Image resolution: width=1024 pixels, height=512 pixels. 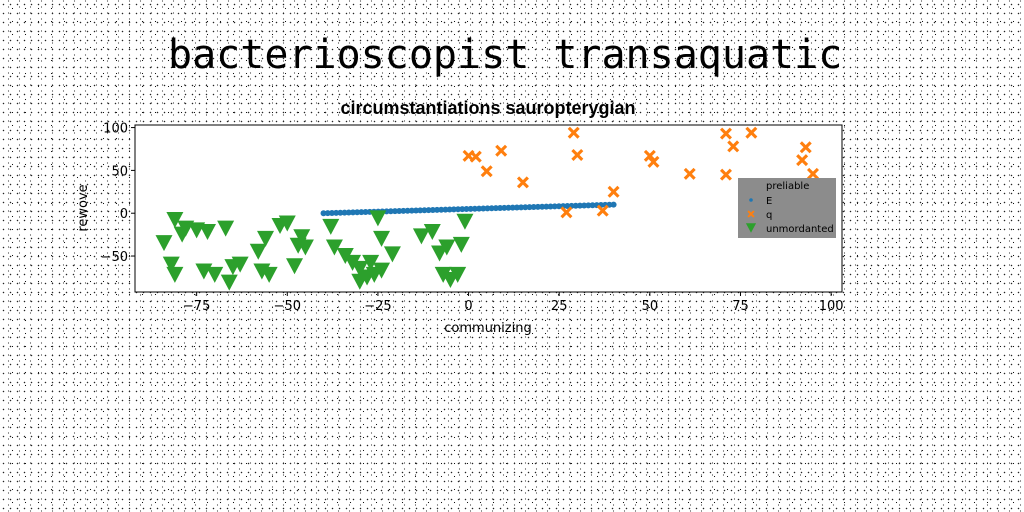 What do you see at coordinates (115, 129) in the screenshot?
I see `y-tick-label: 100` at bounding box center [115, 129].